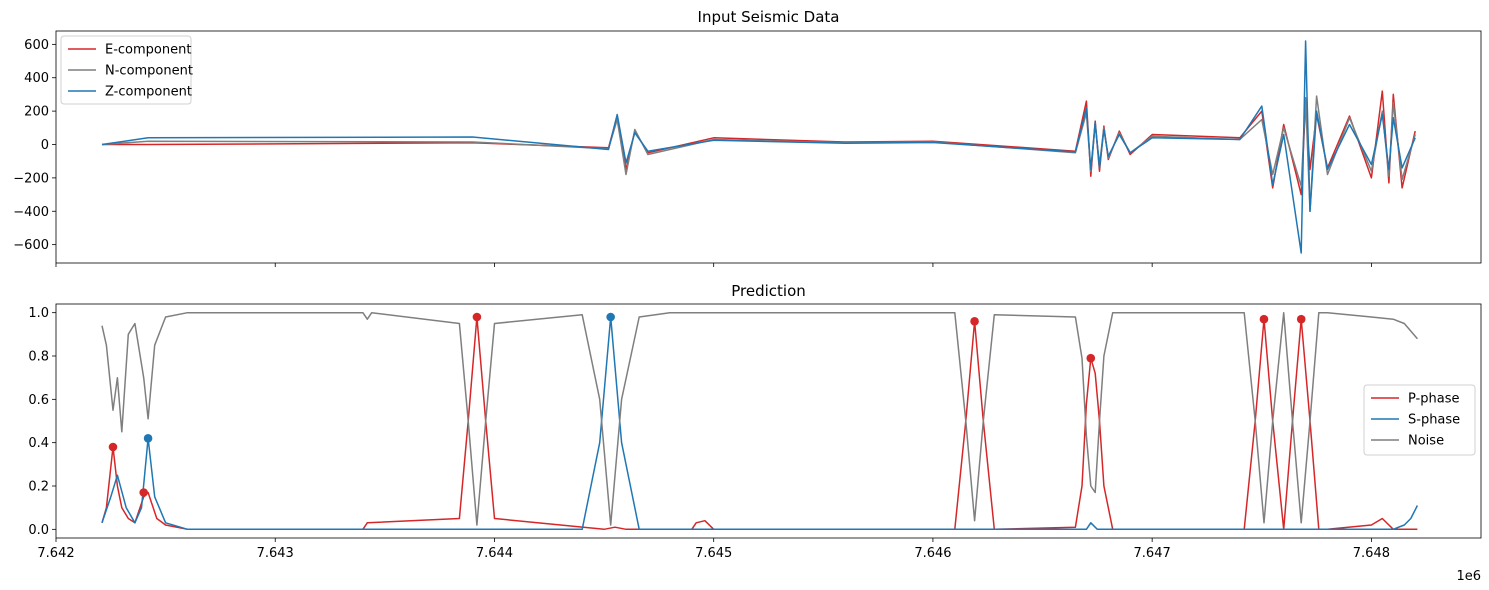 This screenshot has height=590, width=1489. Describe the element at coordinates (1433, 399) in the screenshot. I see `legend-label: P-phase` at that location.